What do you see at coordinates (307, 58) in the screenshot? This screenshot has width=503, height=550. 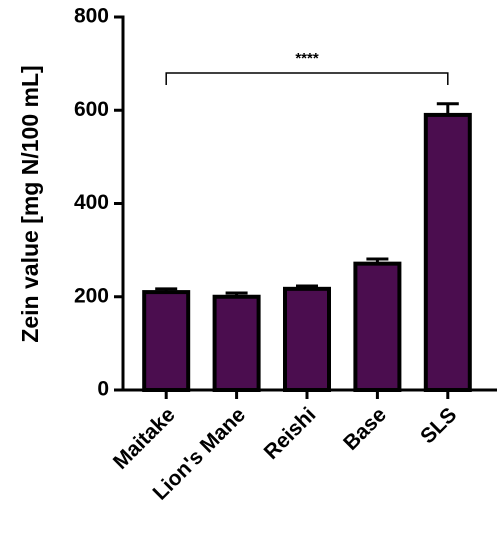 I see `significance-label: ****` at bounding box center [307, 58].